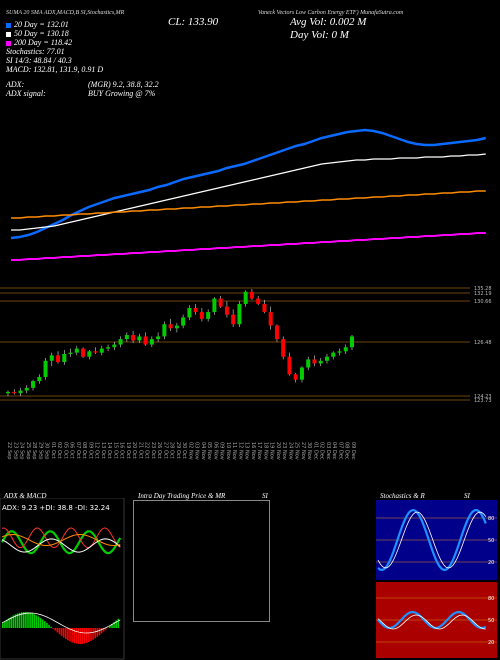 The image size is (500, 660). I want to click on stoch-level-label: 20, so click(491, 563).